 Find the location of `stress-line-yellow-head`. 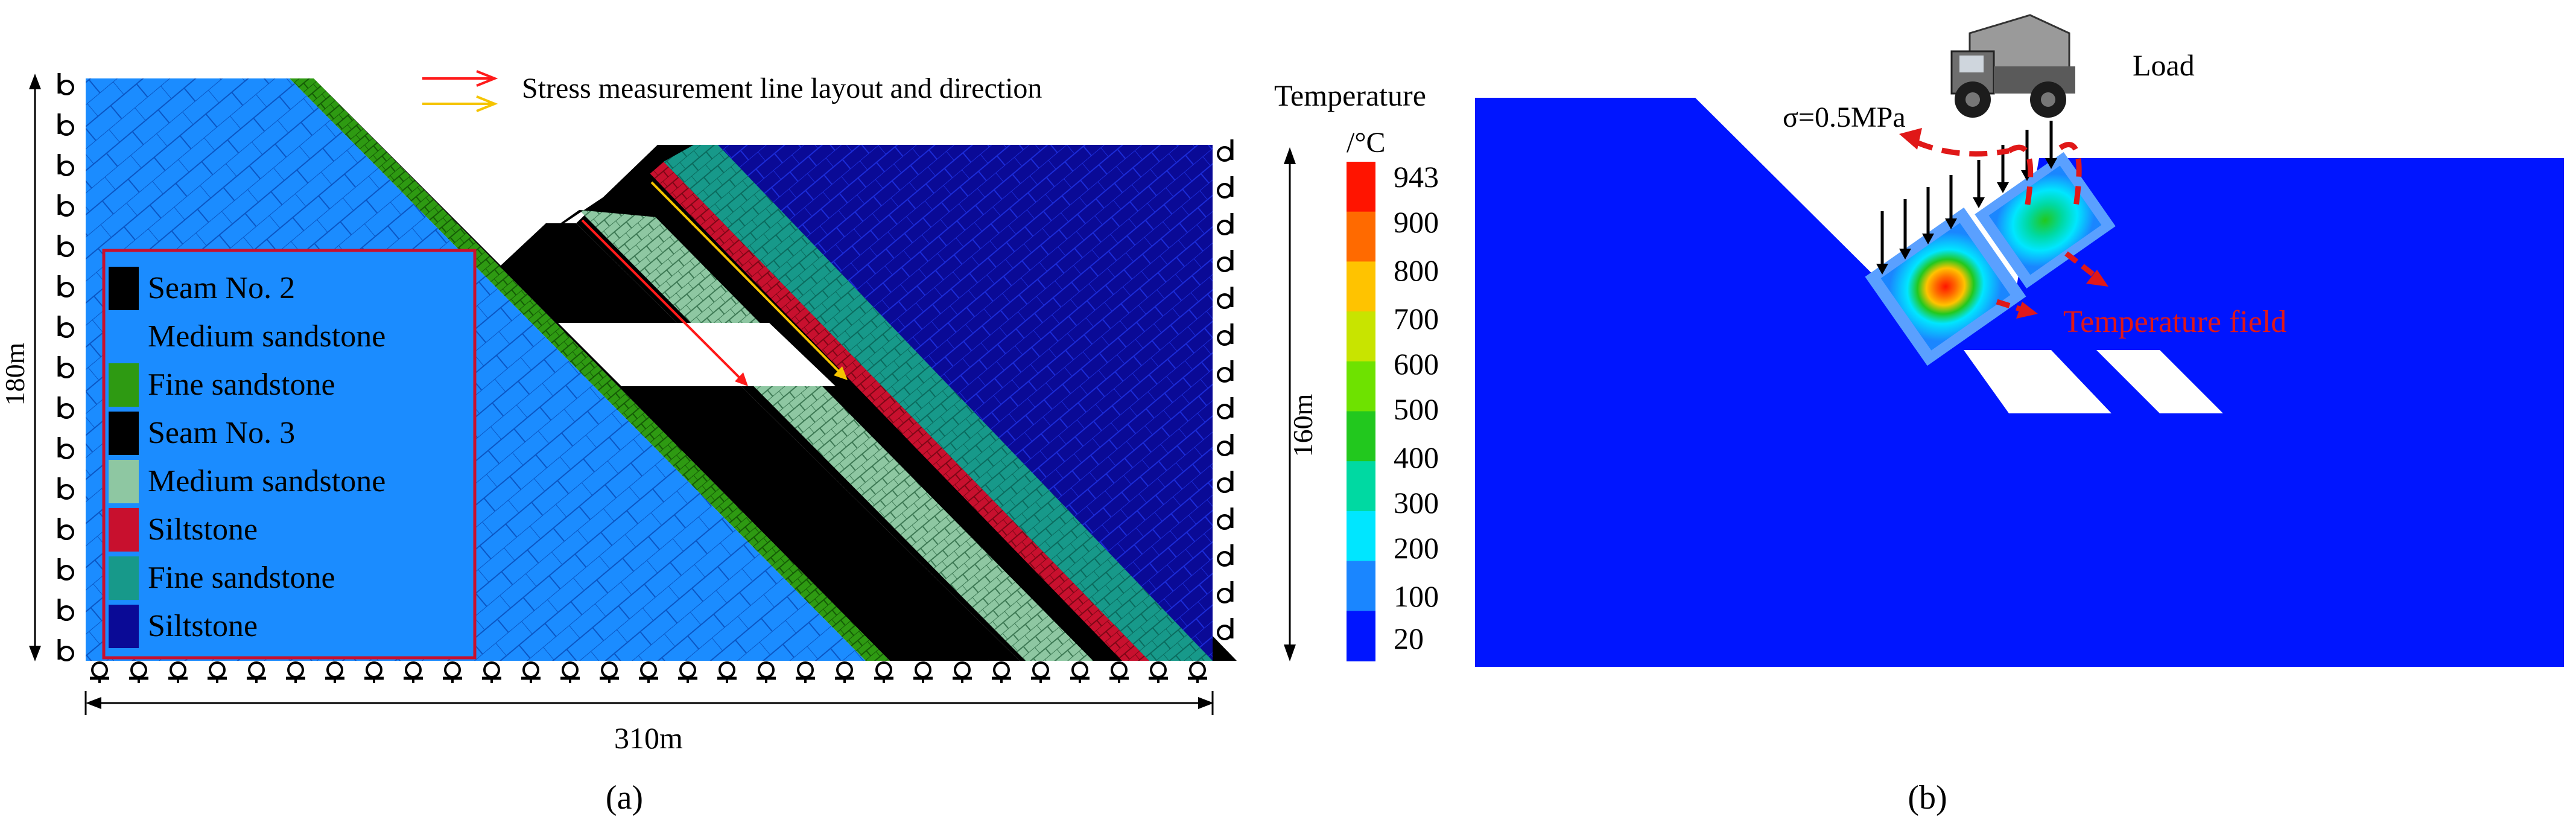

stress-line-yellow-head is located at coordinates (841, 373).